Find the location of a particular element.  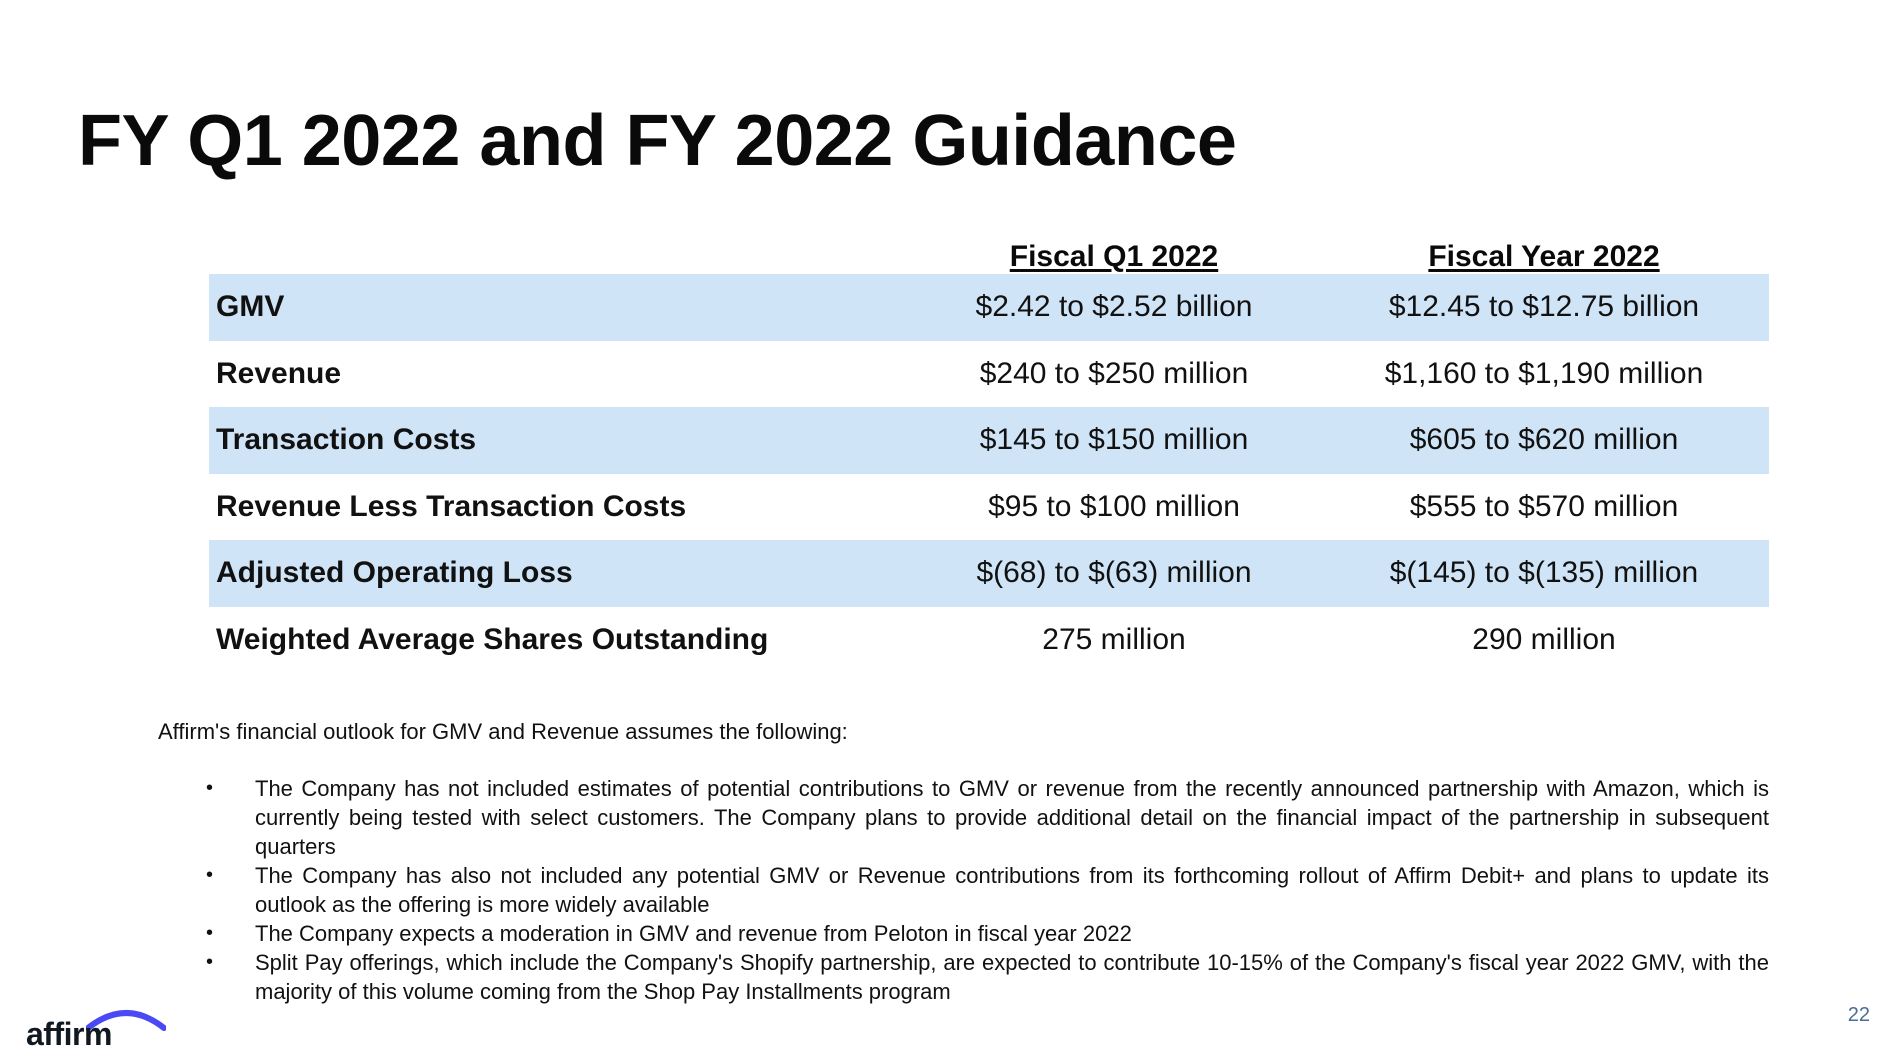

affirm-logo: affirm is located at coordinates (96, 1027).